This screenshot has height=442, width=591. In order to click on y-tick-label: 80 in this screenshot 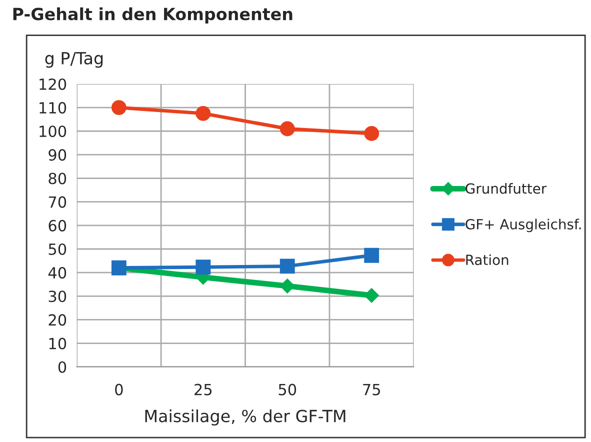, I will do `click(57, 178)`.